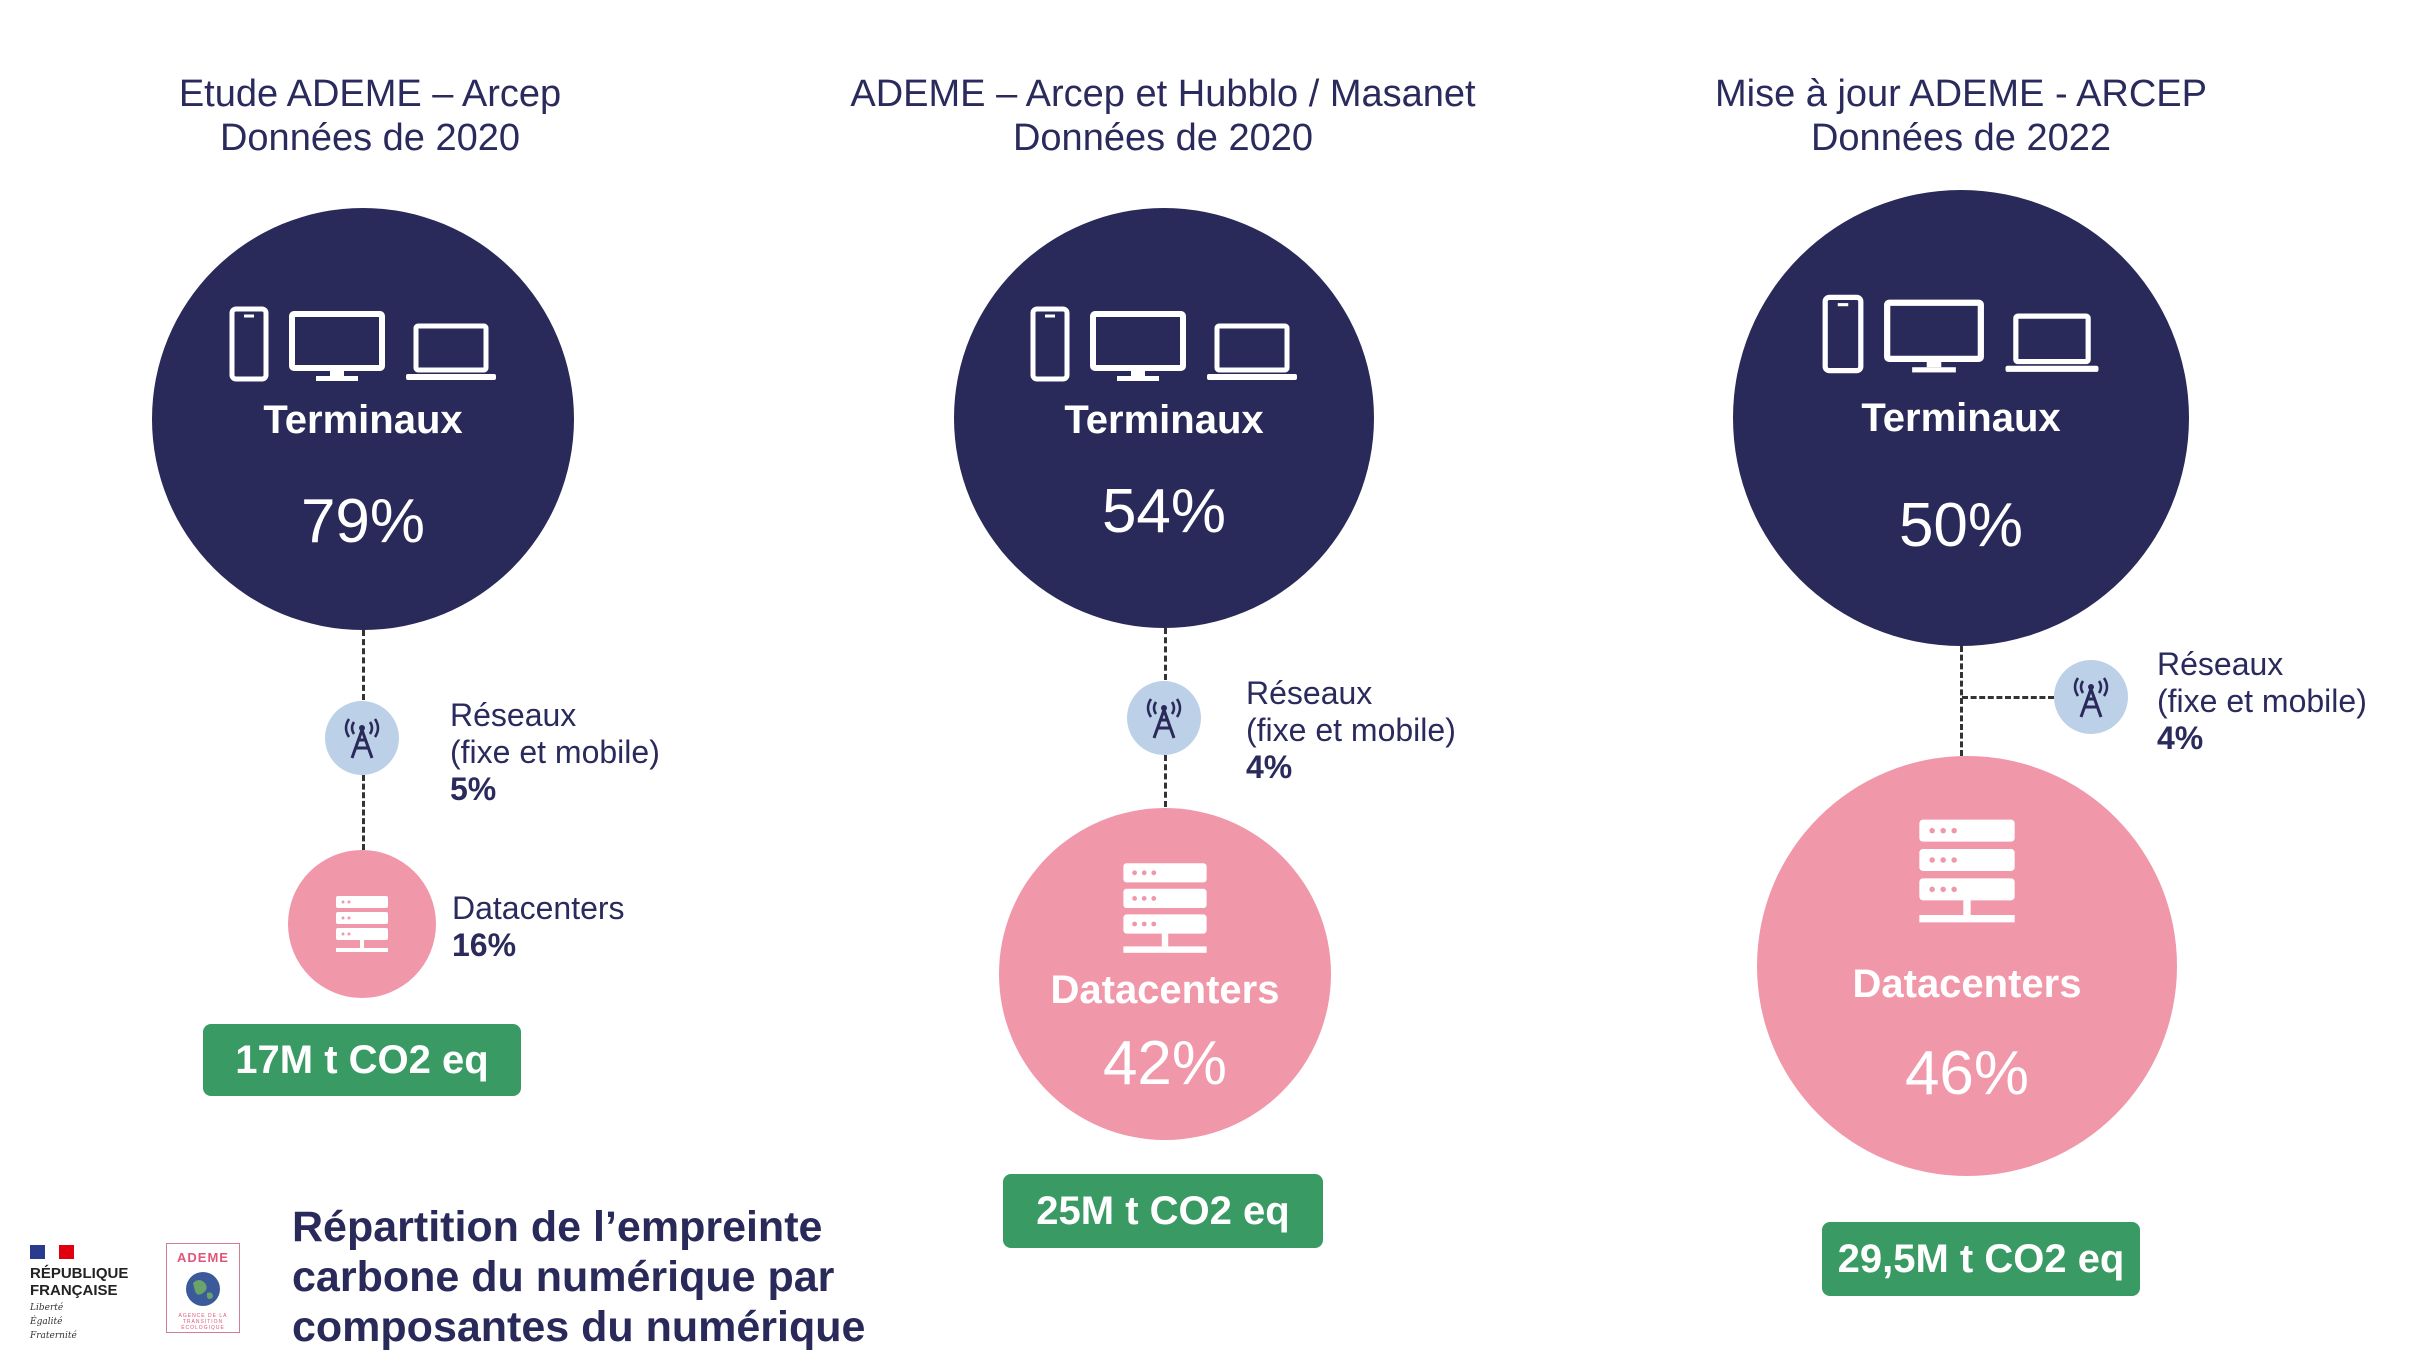  What do you see at coordinates (1967, 1073) in the screenshot?
I see `column-3-datacenters-pct: 46%` at bounding box center [1967, 1073].